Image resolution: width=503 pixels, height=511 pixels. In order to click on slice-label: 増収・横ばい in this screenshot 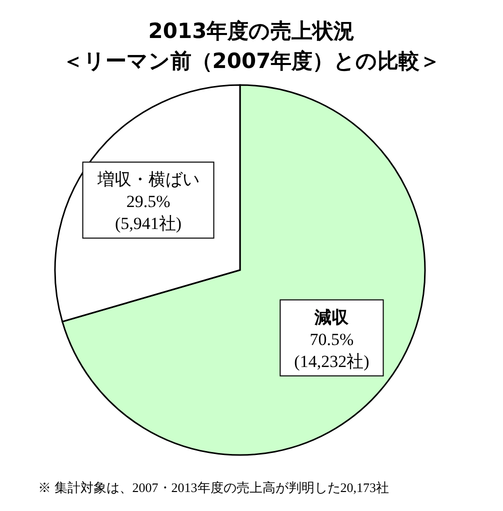, I will do `click(148, 180)`.